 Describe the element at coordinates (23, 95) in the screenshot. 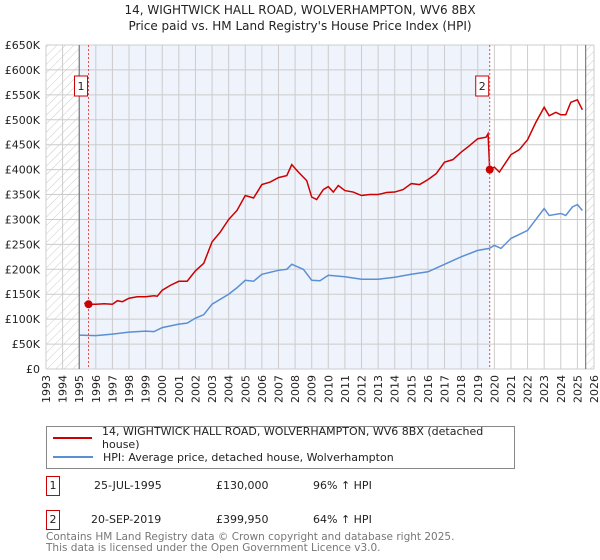

I see `y-tick-label: £550K` at that location.